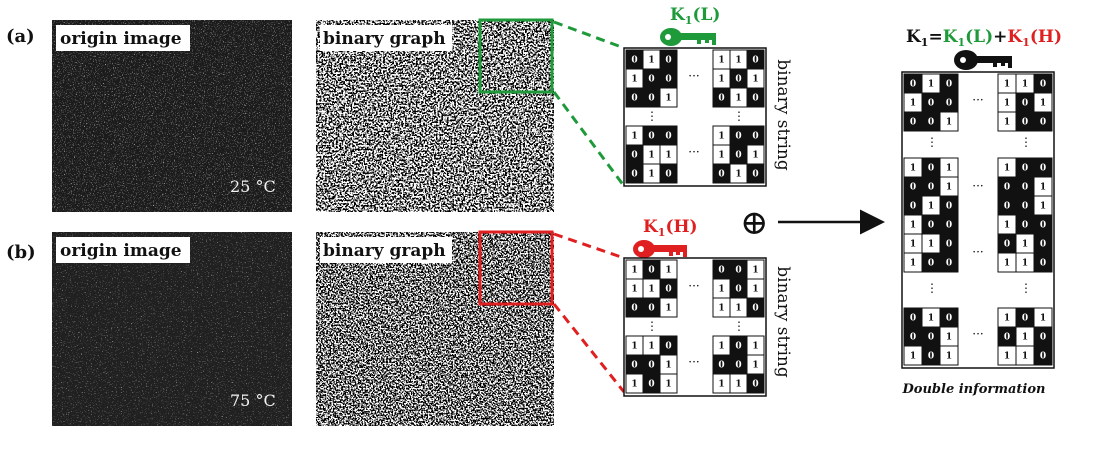  I want to click on grid-block-bl: 1 1 0 0 0 1 1 0 1, so click(651, 364).